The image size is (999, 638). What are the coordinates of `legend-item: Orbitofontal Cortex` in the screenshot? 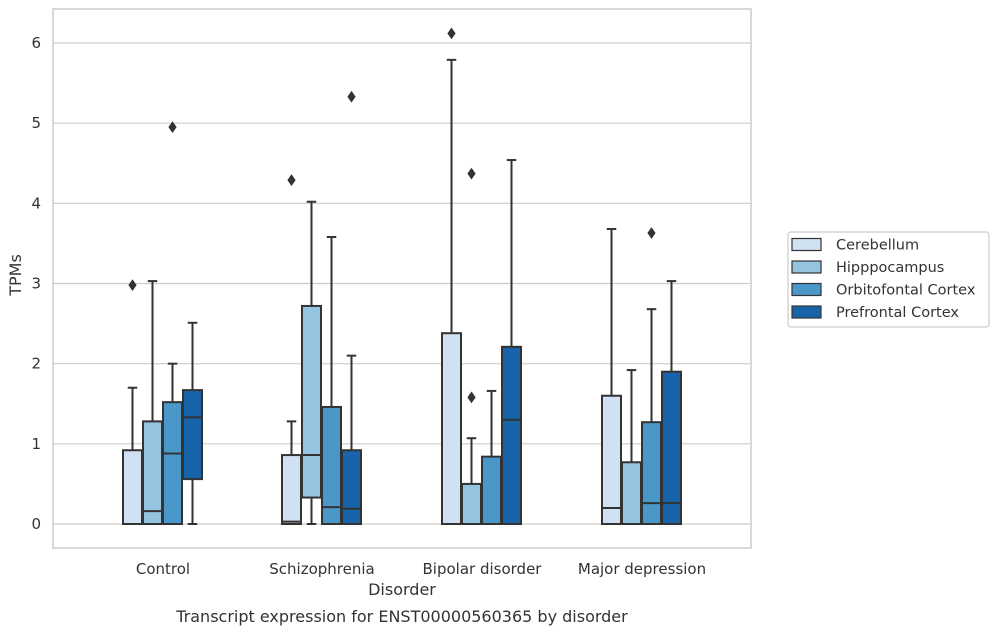 It's located at (883, 290).